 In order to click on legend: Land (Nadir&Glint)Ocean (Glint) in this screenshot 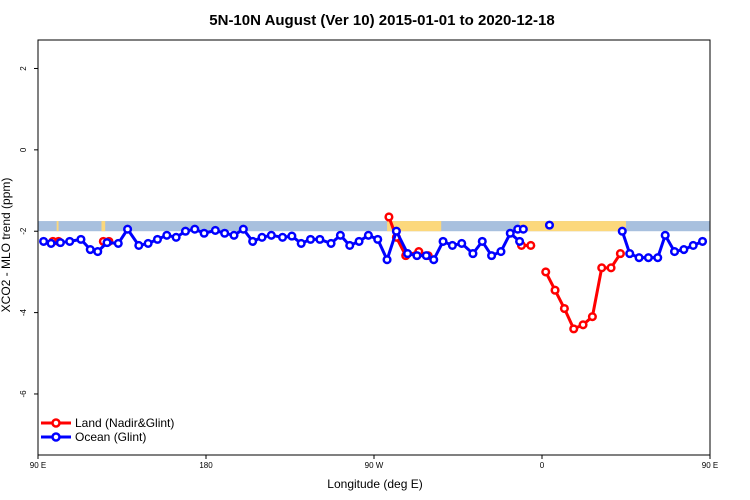, I will do `click(107, 430)`.